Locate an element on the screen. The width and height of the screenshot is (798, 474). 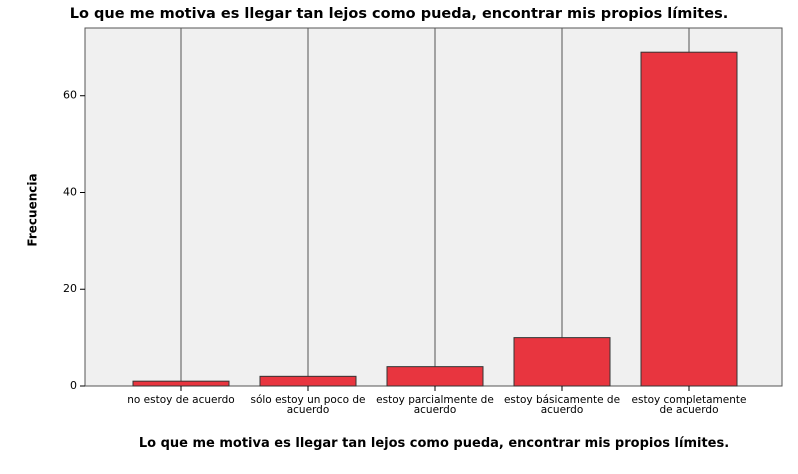
x-tick-label: estoy completamente de acuerdo is located at coordinates (689, 405).